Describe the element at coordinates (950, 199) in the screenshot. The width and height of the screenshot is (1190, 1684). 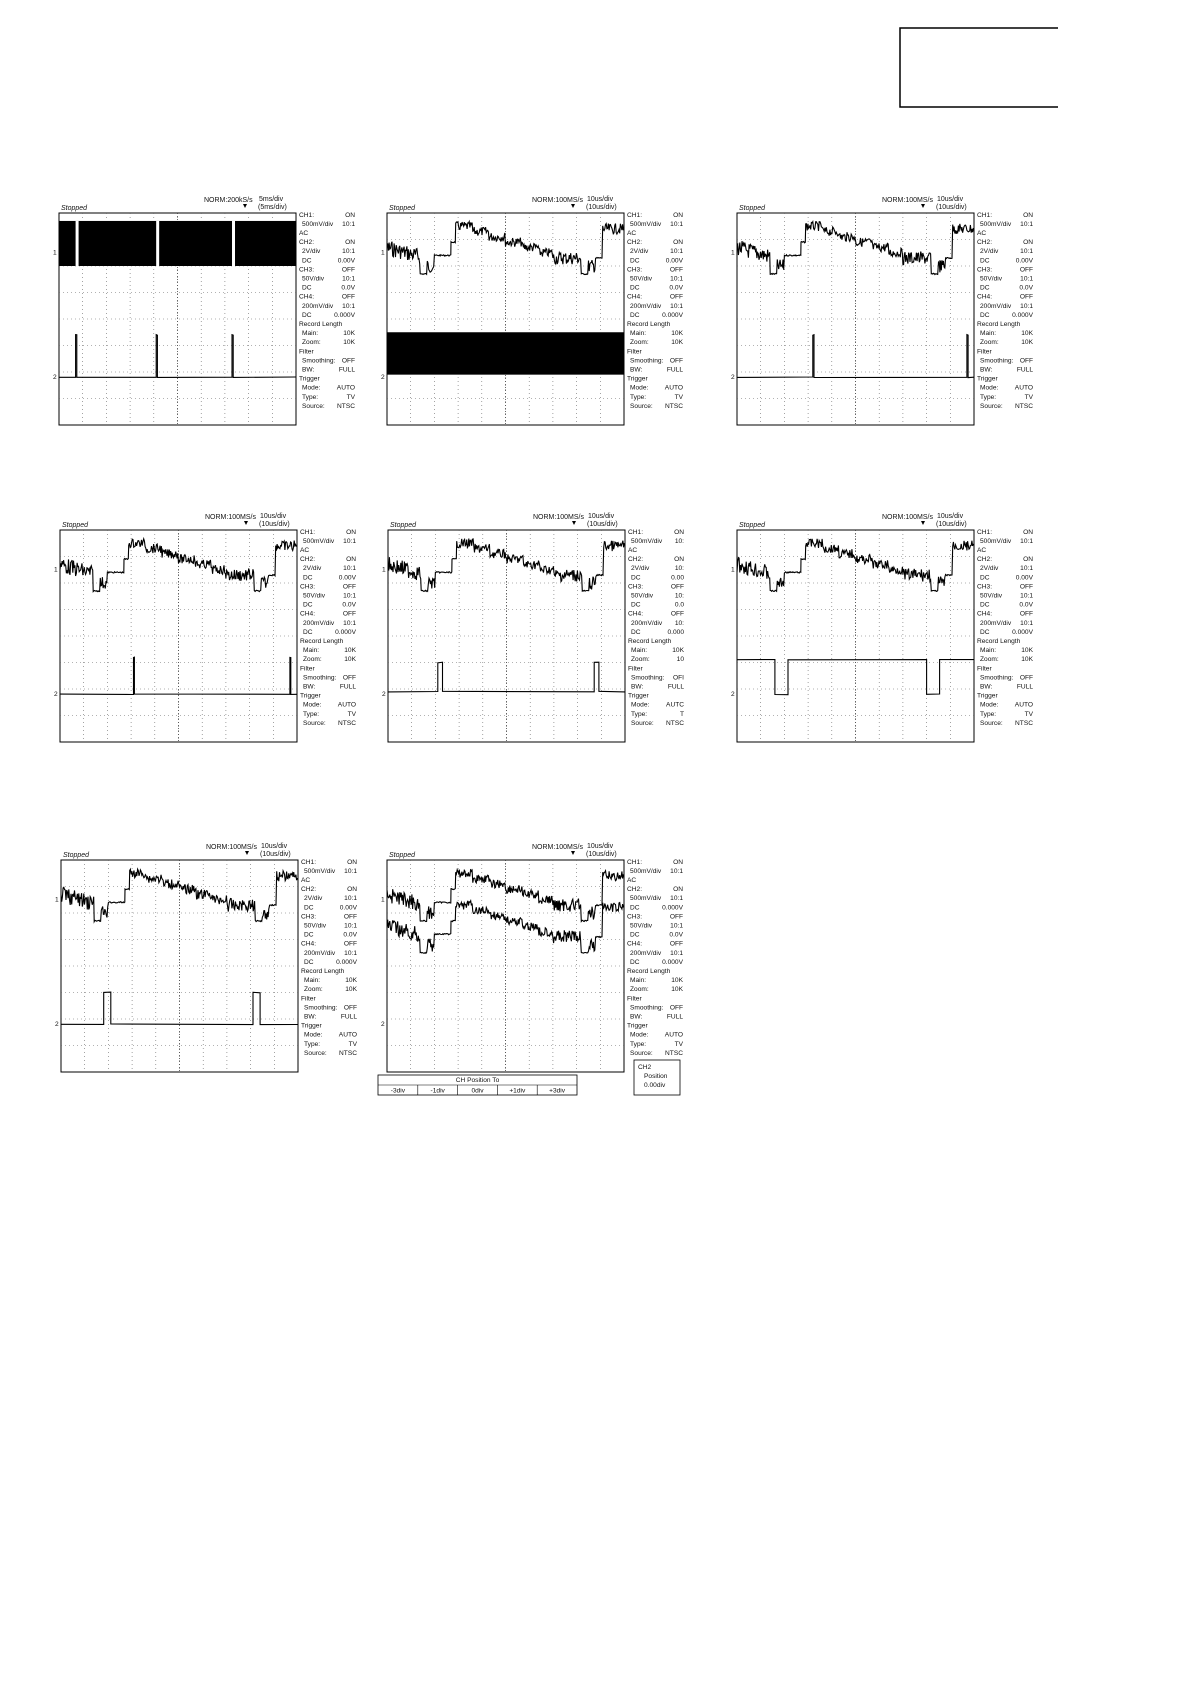
I see `timebase: 10us/div` at that location.